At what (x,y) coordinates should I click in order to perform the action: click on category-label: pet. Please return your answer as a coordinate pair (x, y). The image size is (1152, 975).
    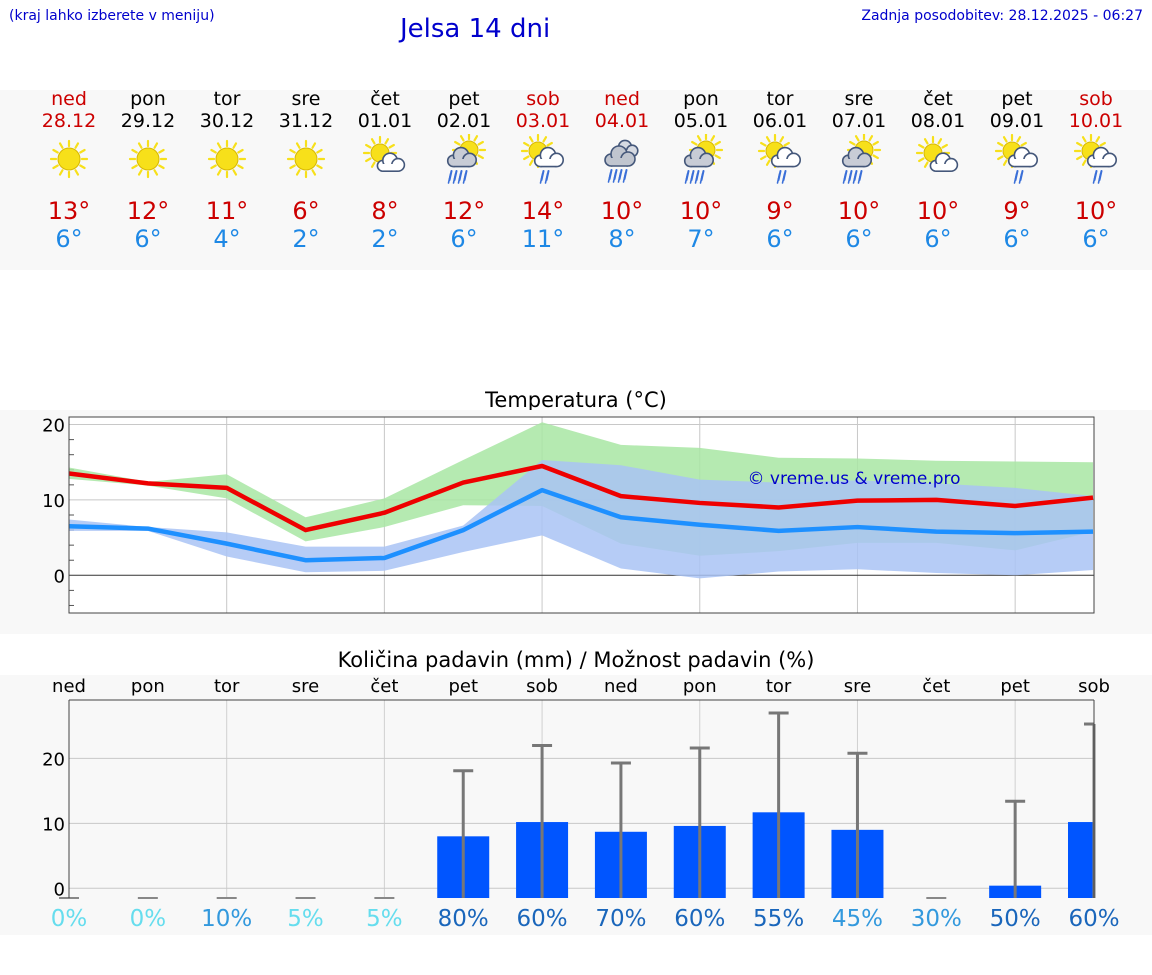
    Looking at the image, I should click on (1015, 686).